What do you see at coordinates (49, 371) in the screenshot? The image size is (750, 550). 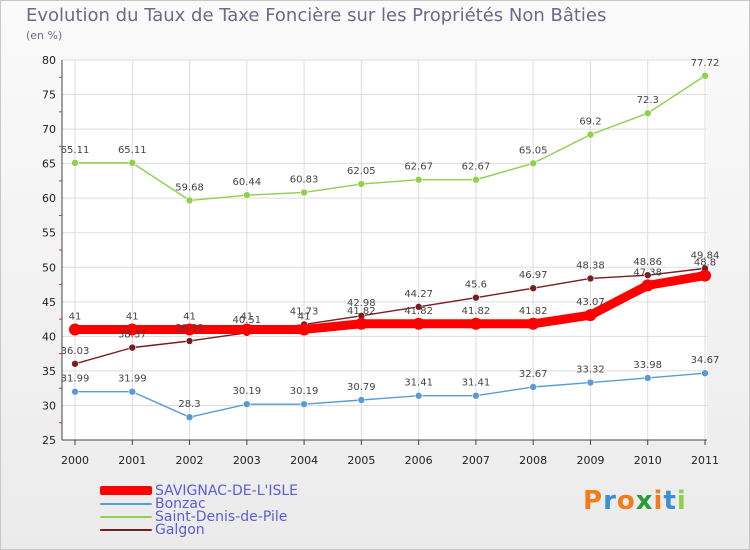 I see `y-tick-label: 35` at bounding box center [49, 371].